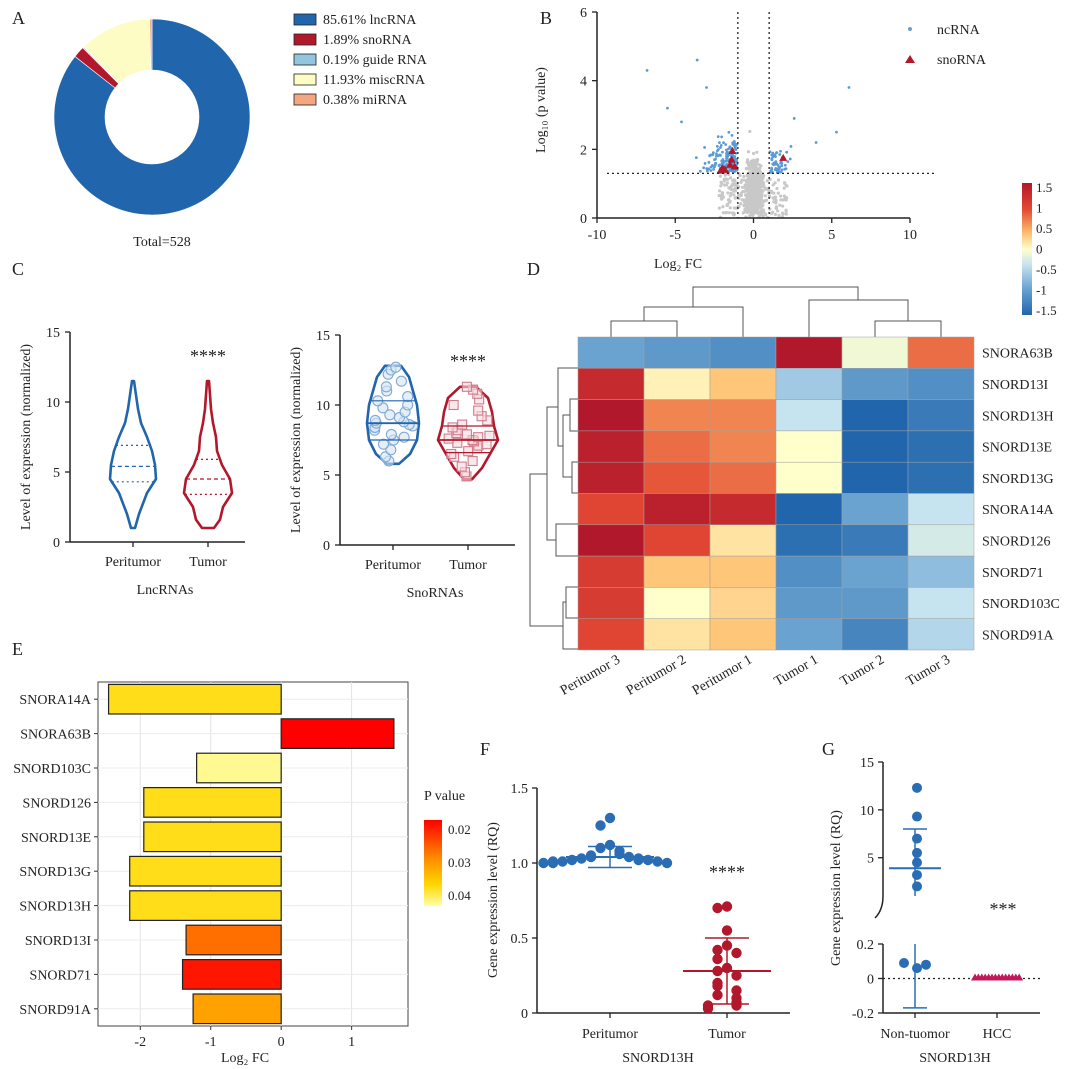  Describe the element at coordinates (212, 837) in the screenshot. I see `bar-snord13e` at that location.